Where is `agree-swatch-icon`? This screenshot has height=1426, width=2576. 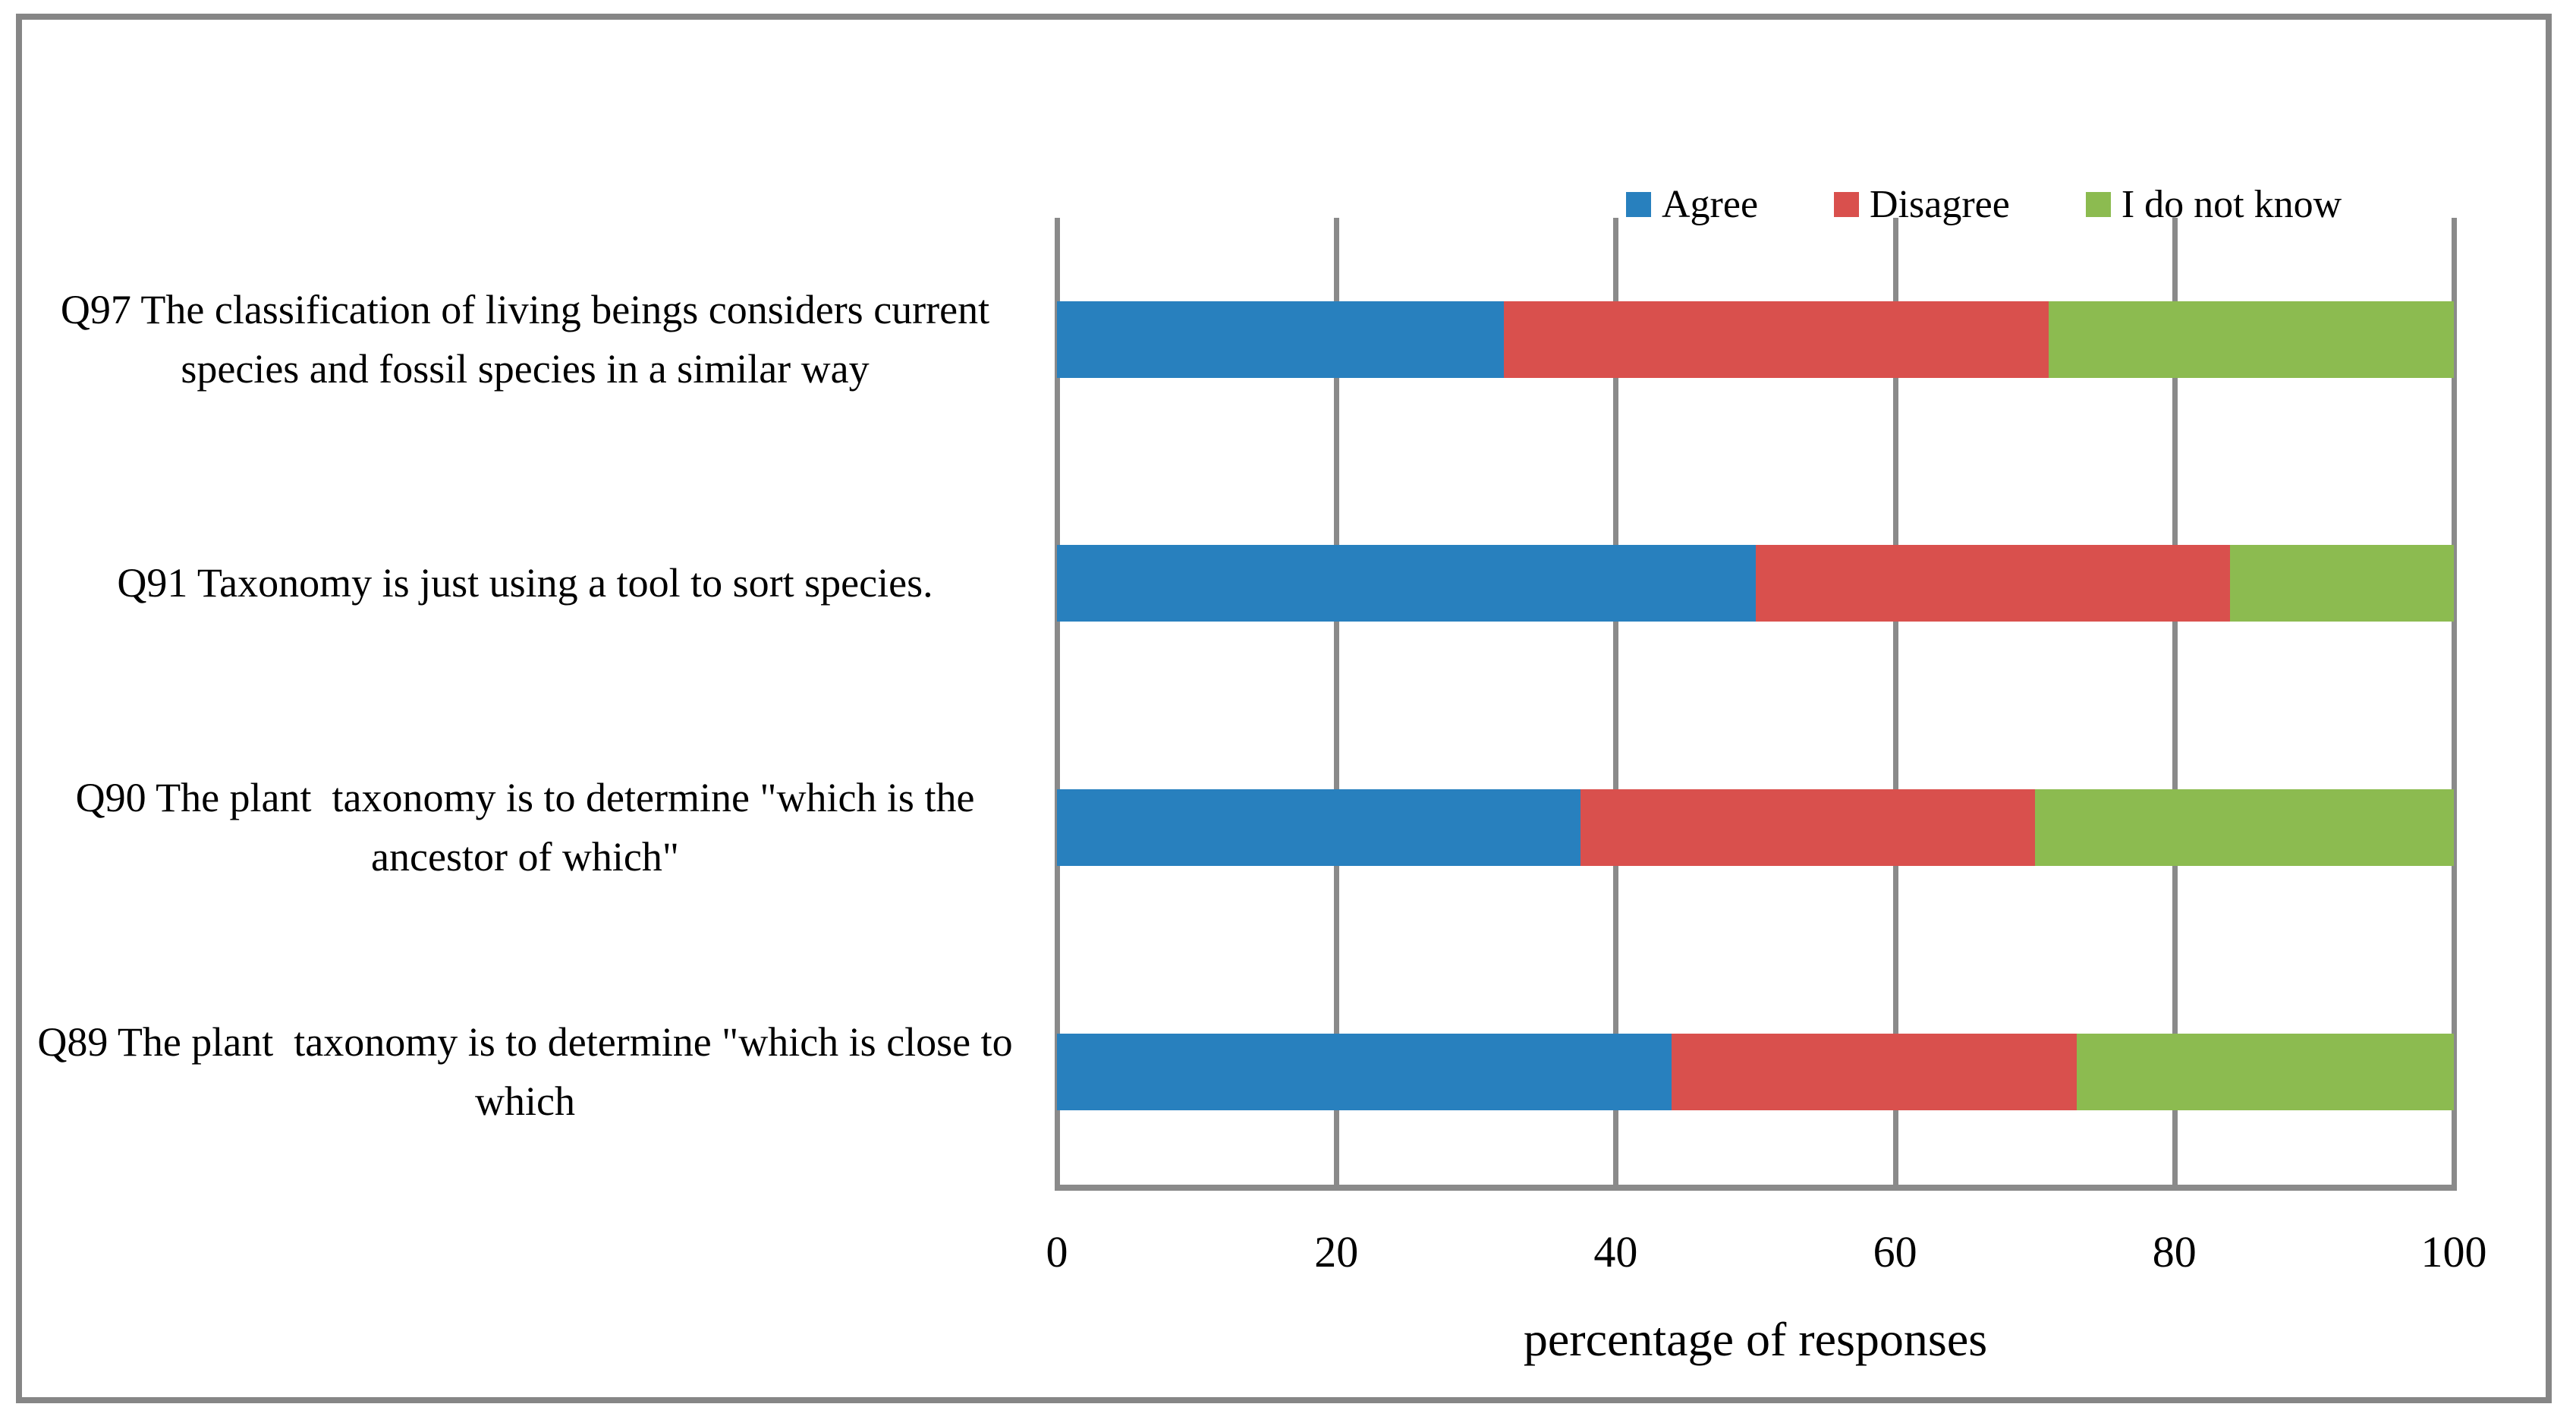
agree-swatch-icon is located at coordinates (1638, 204).